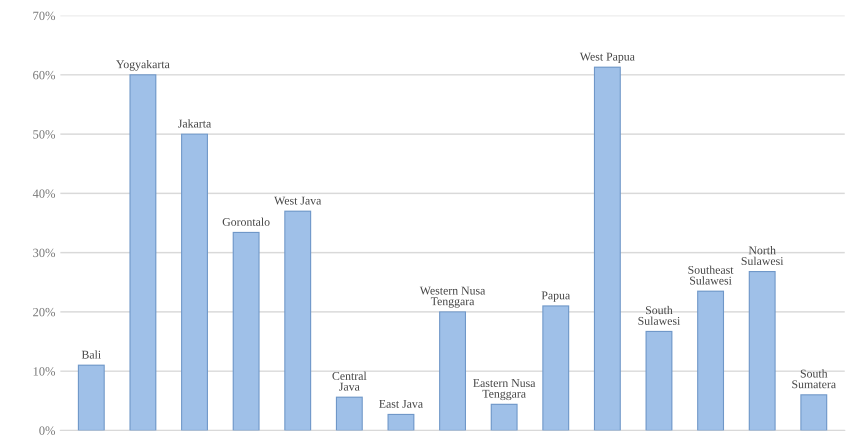 Image resolution: width=862 pixels, height=446 pixels. Describe the element at coordinates (659, 315) in the screenshot. I see `x-tick-label: South Sulawesi` at that location.